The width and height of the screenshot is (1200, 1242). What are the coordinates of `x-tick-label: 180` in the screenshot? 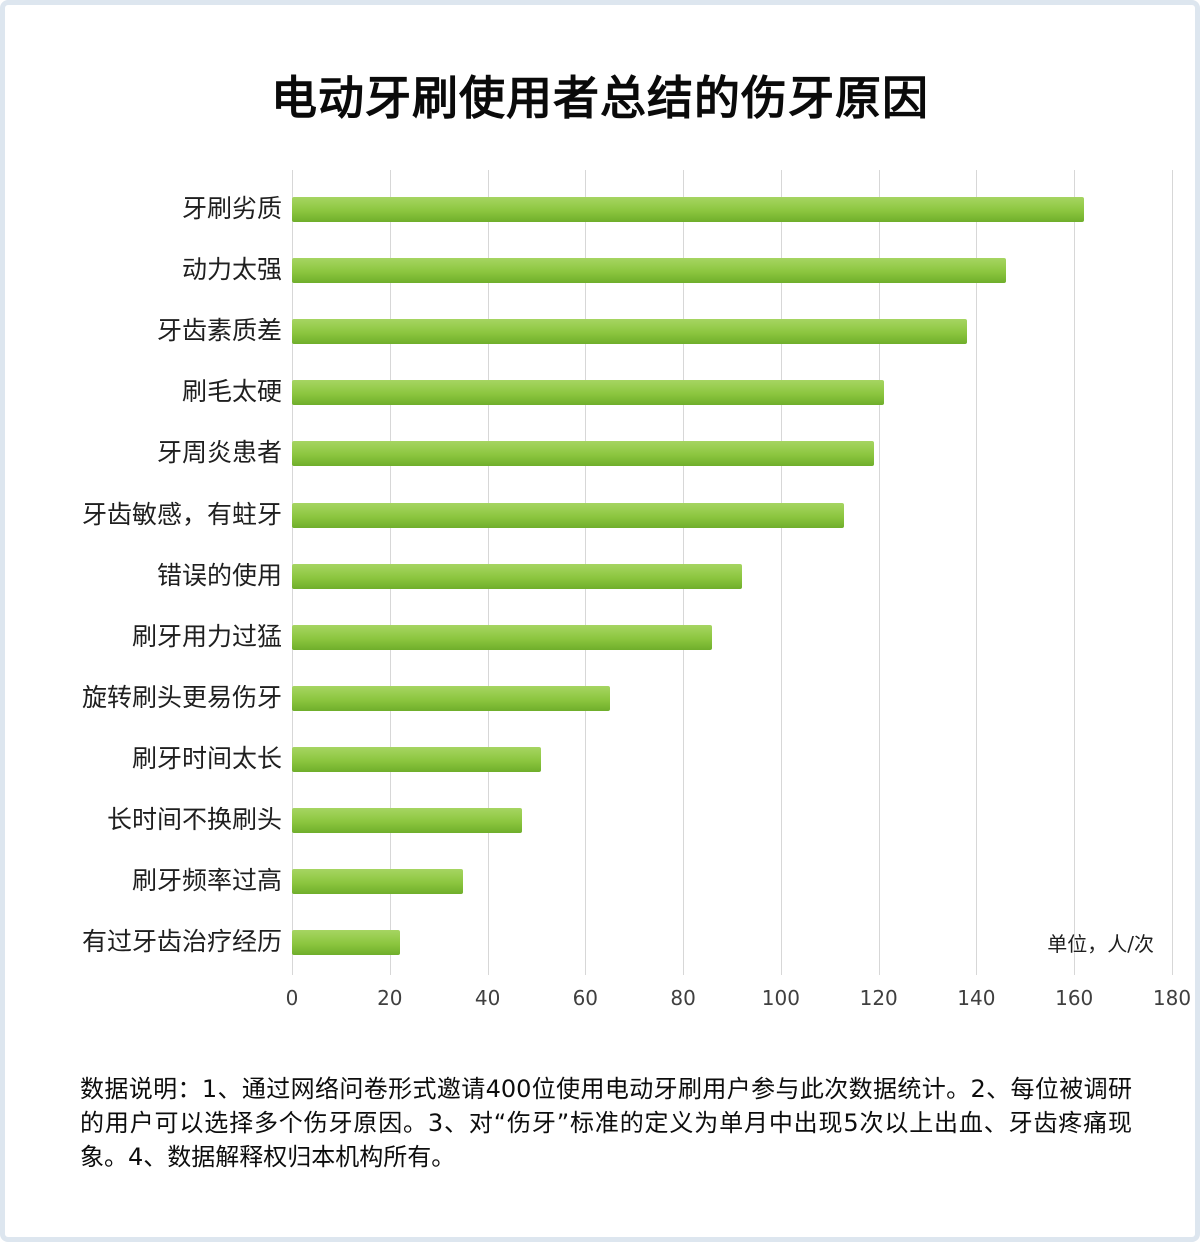 It's located at (1172, 998).